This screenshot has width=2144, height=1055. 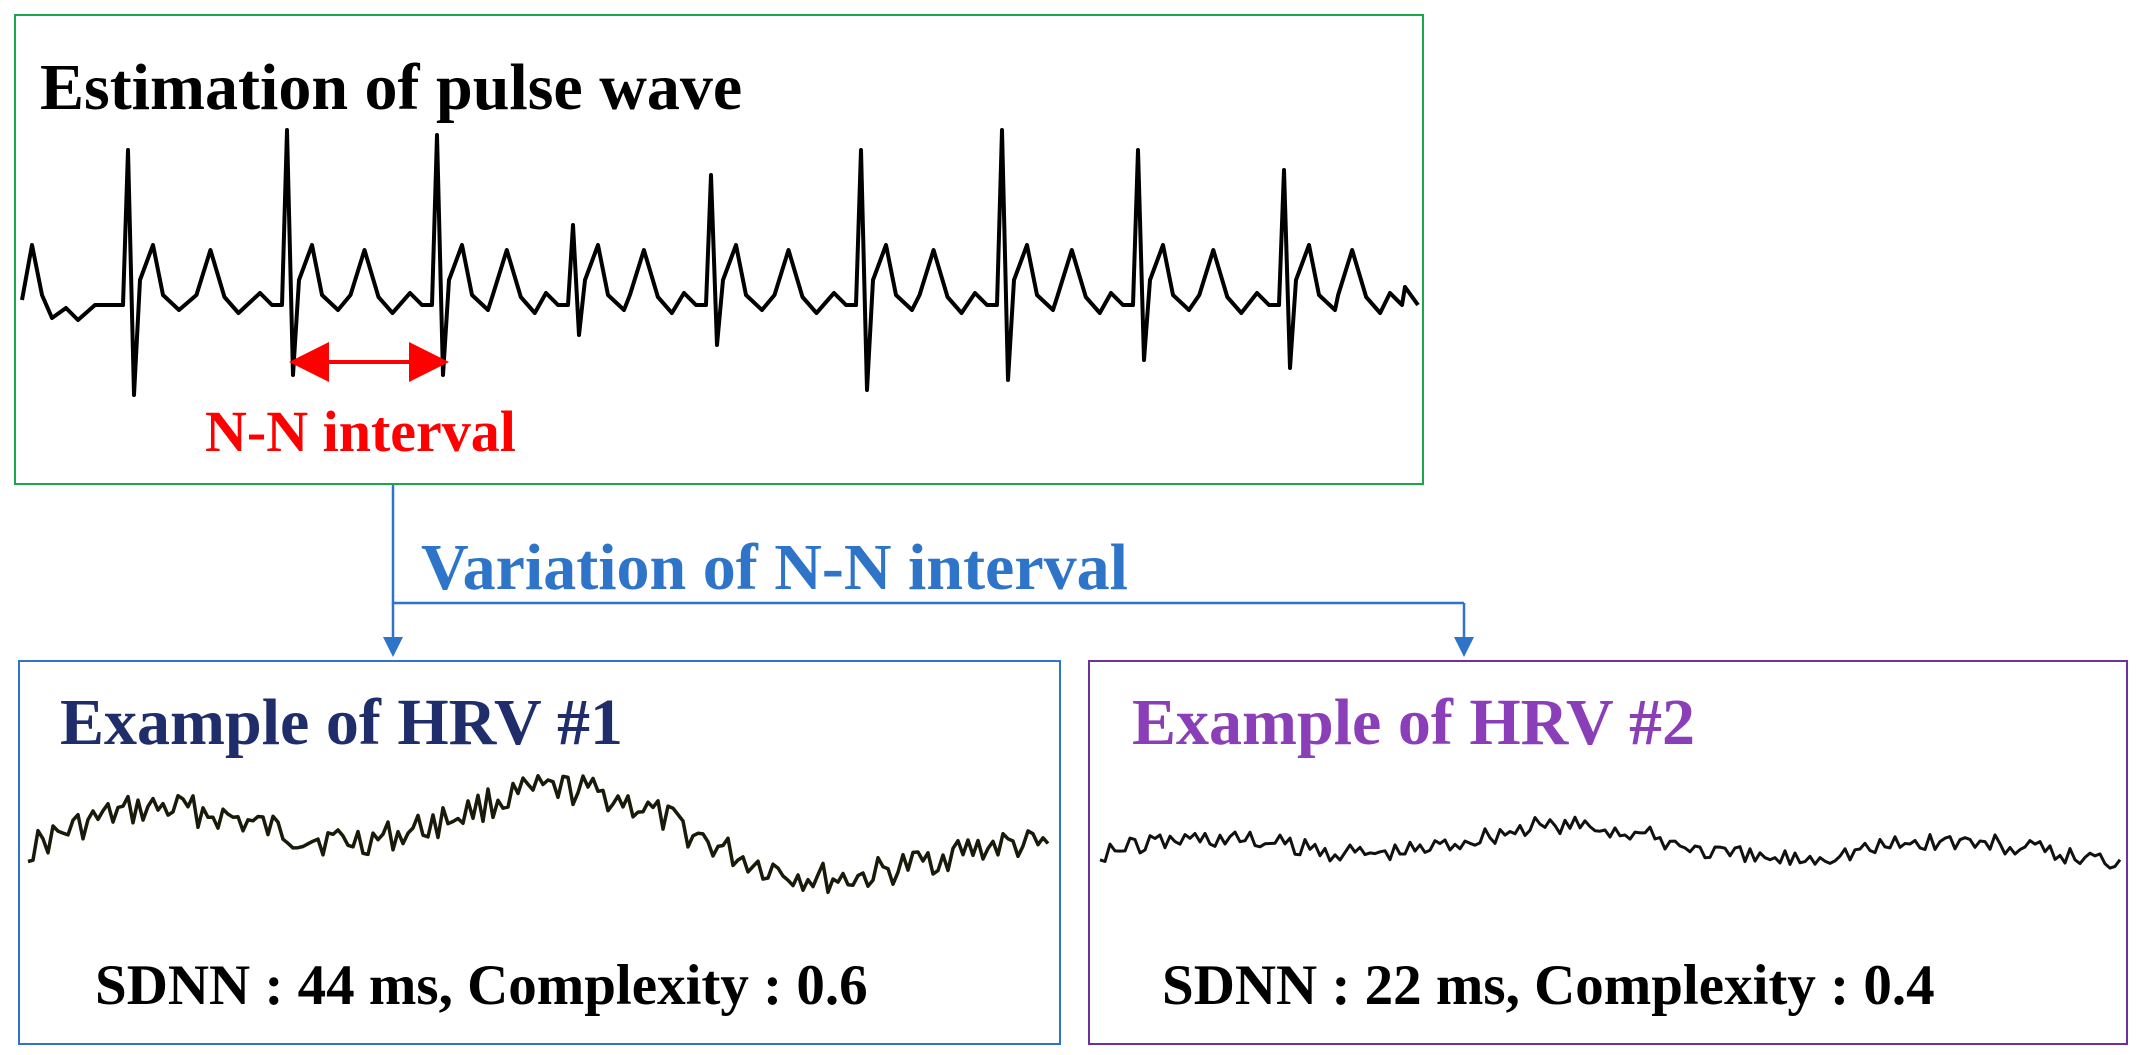 What do you see at coordinates (341, 722) in the screenshot?
I see `hrv1-title: Example of HRV #1` at bounding box center [341, 722].